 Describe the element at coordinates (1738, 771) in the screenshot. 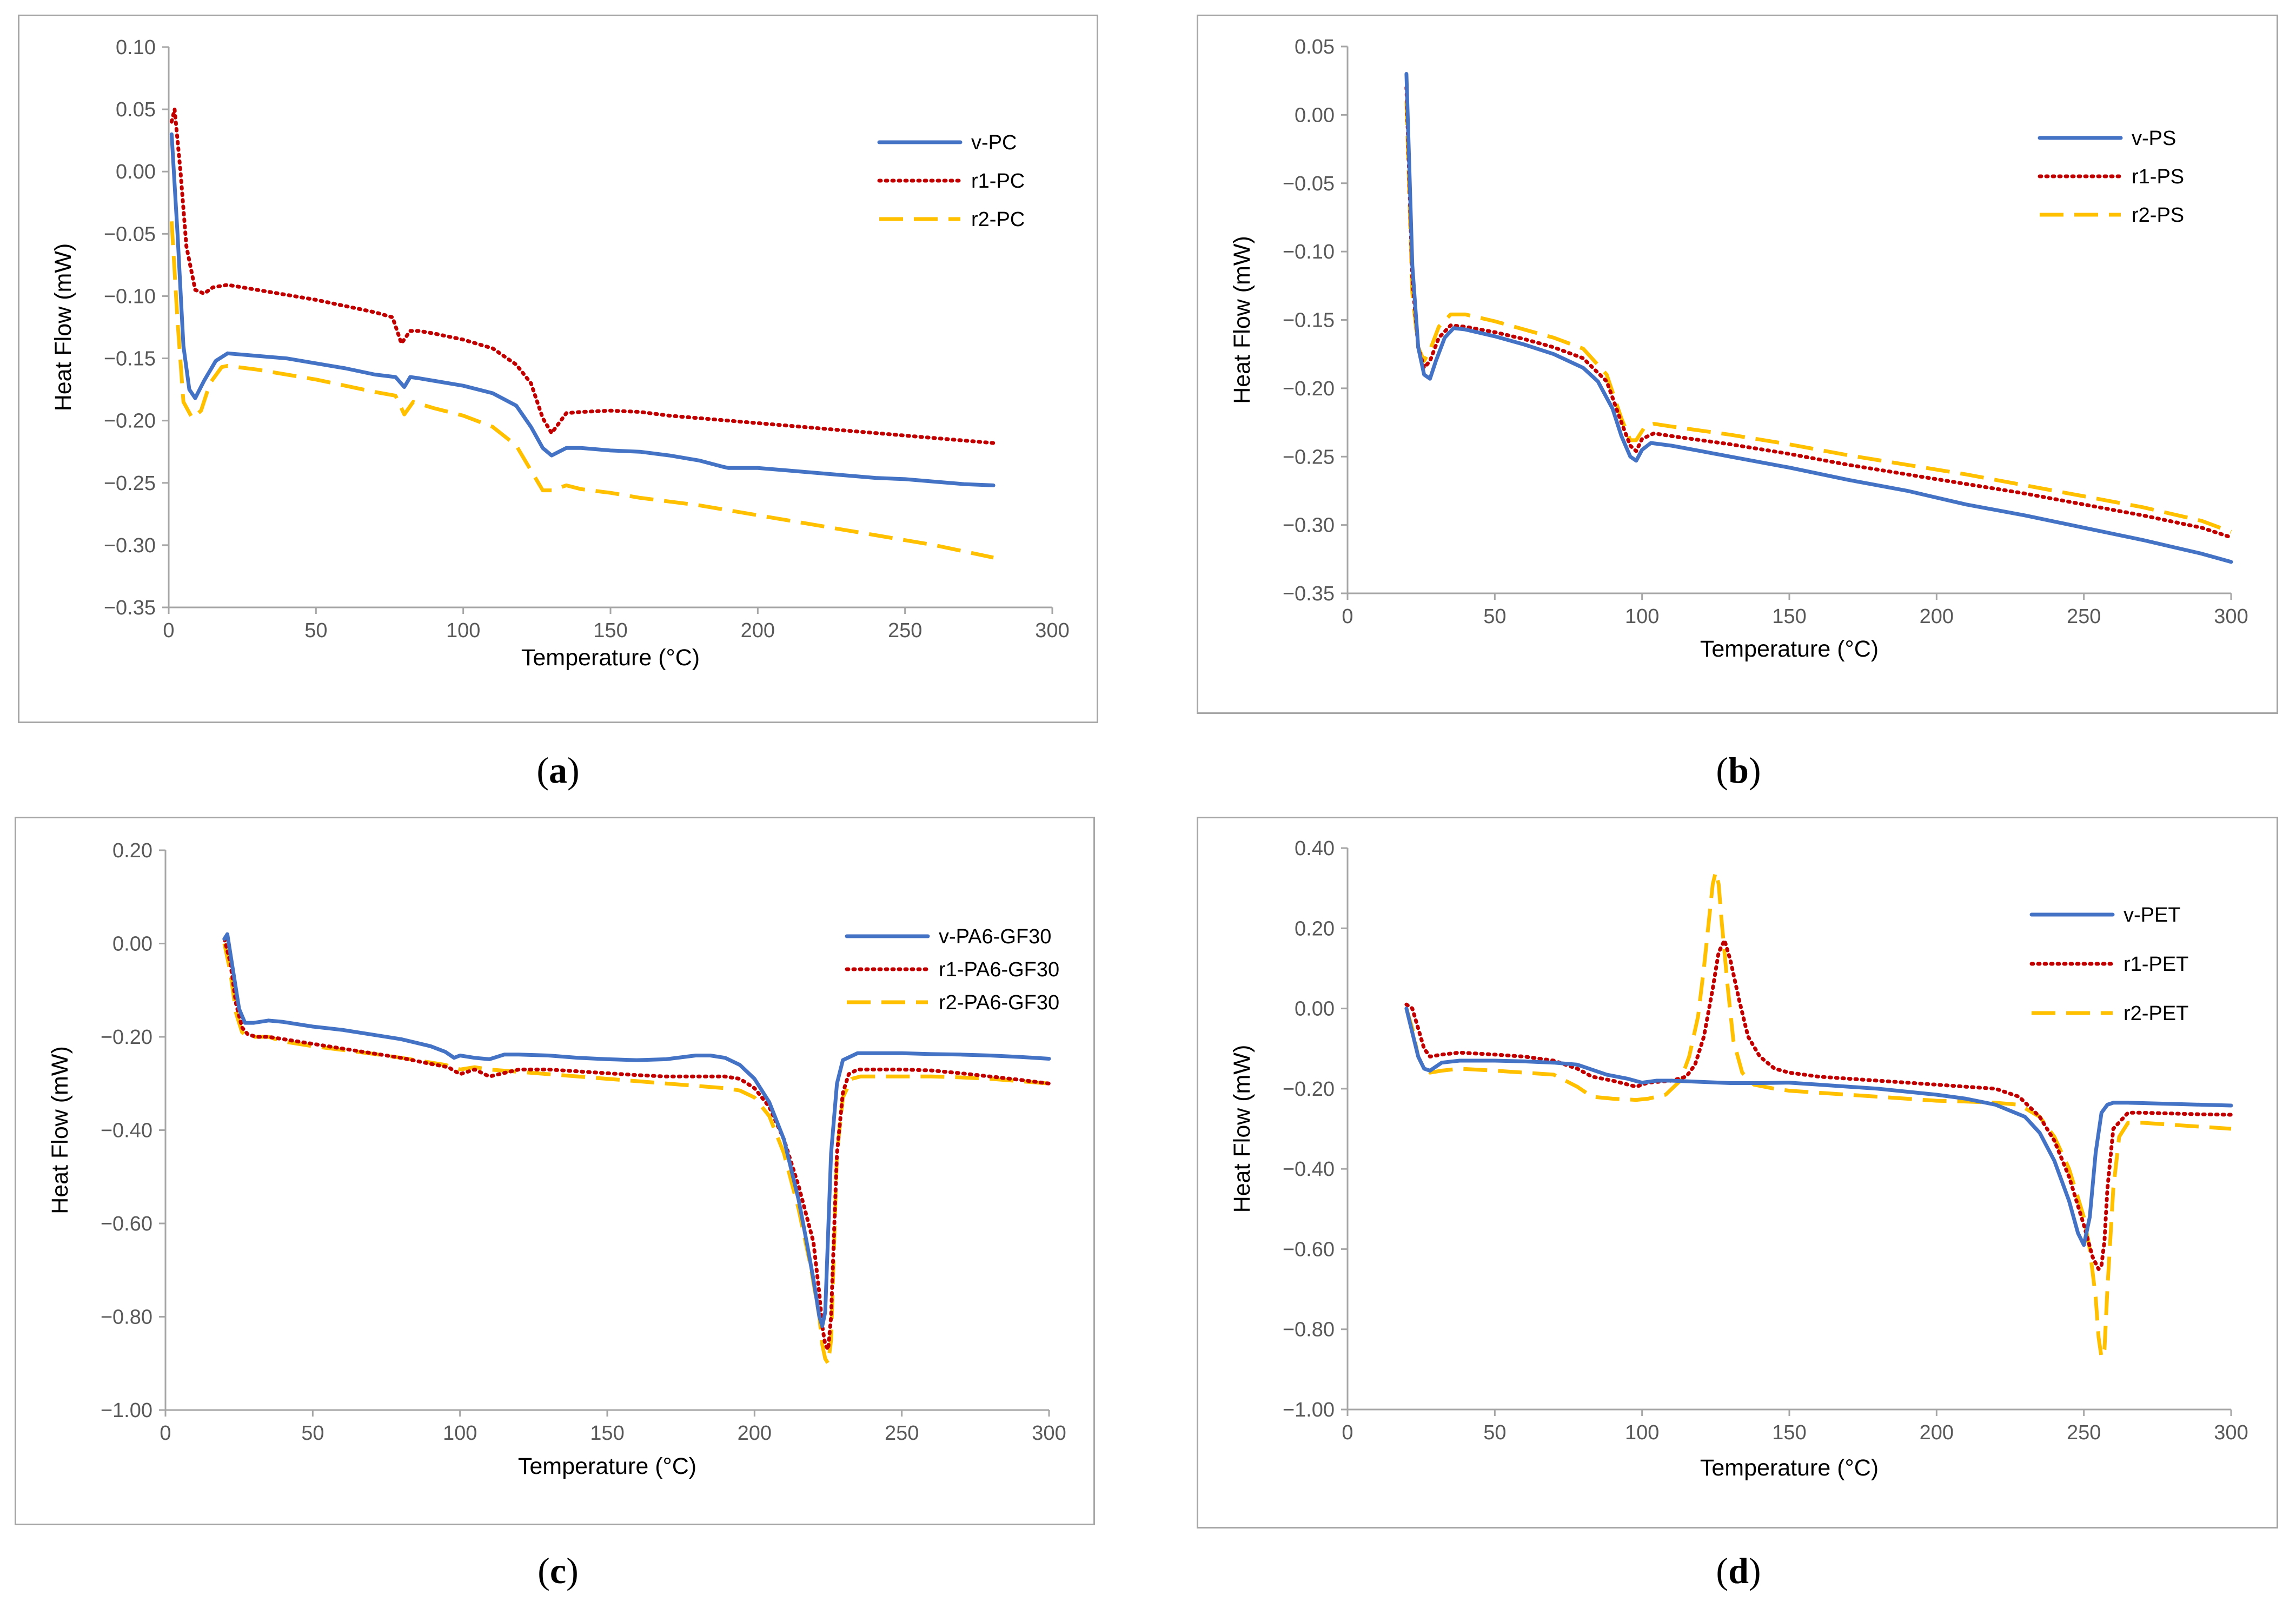

I see `caption-b: (b)` at that location.